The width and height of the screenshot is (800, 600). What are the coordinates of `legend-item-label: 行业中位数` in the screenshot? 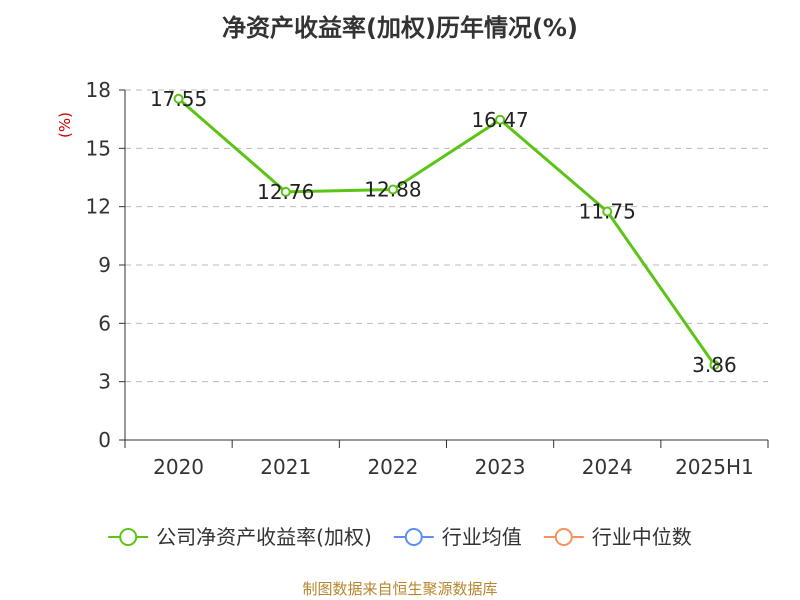 It's located at (642, 537).